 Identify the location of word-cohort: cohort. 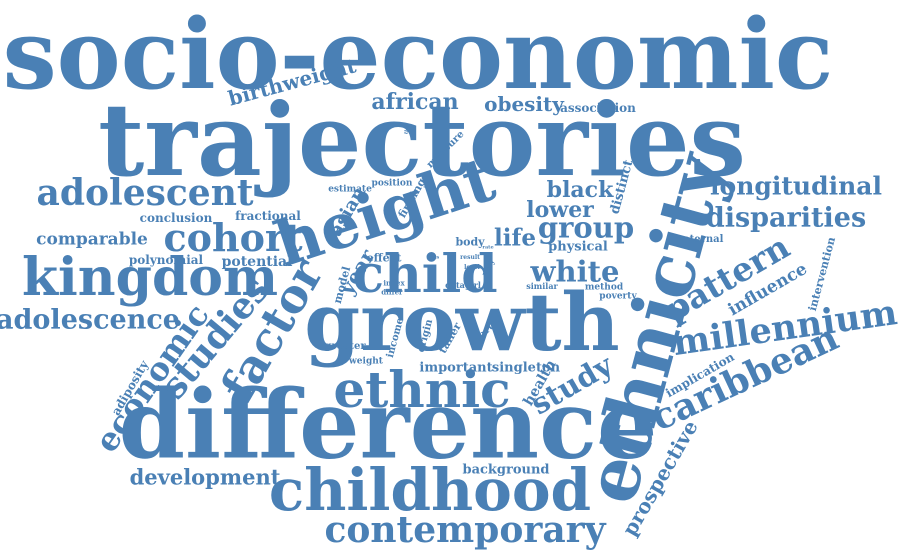
(233, 237).